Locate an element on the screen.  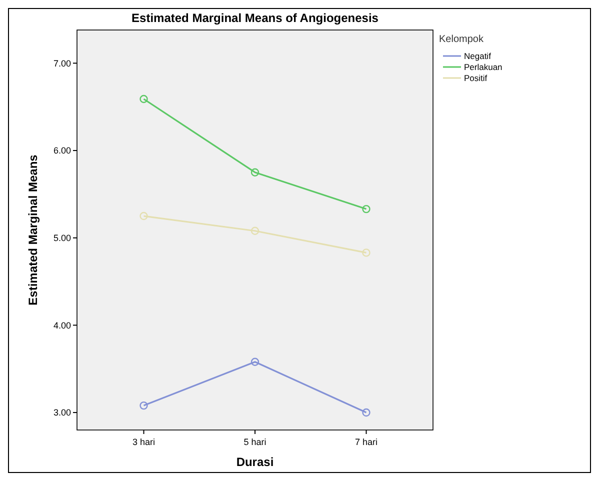
legend-label: Perlakuan is located at coordinates (483, 67).